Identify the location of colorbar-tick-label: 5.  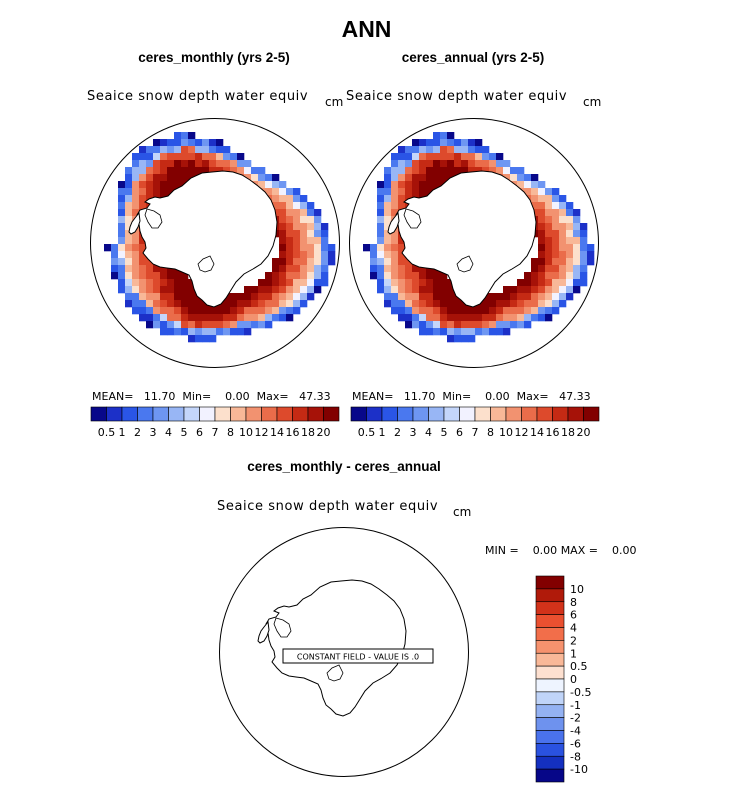
(184, 432).